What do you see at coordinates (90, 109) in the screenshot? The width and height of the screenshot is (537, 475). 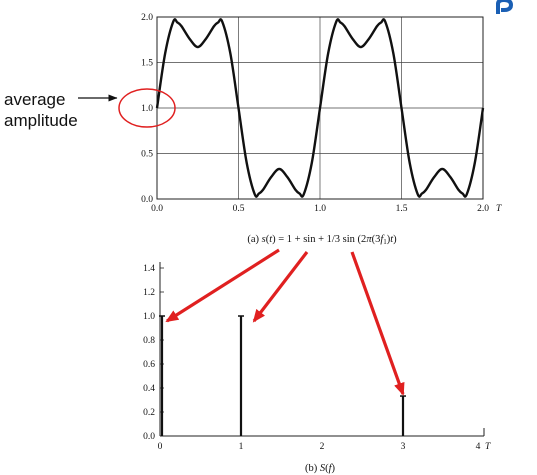 I see `average-amplitude-annotation: average amplitude` at bounding box center [90, 109].